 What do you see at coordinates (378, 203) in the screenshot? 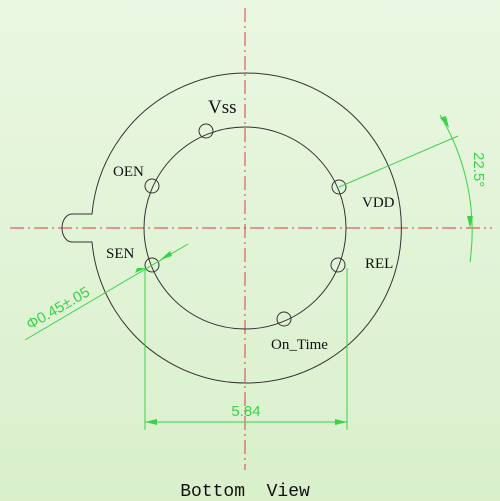
I see `pin-label: VDD` at bounding box center [378, 203].